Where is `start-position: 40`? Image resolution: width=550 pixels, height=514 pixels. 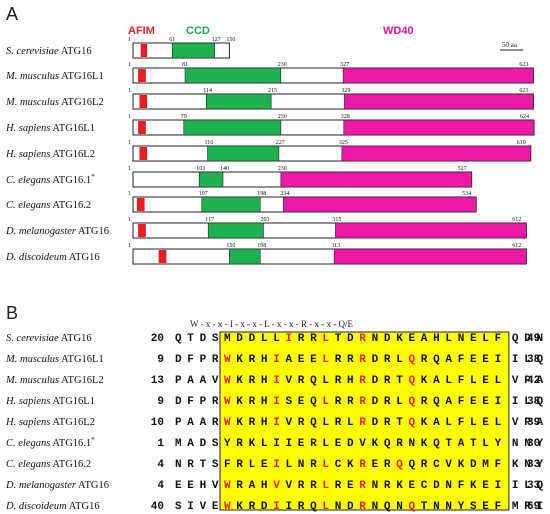
start-position: 40 is located at coordinates (157, 507).